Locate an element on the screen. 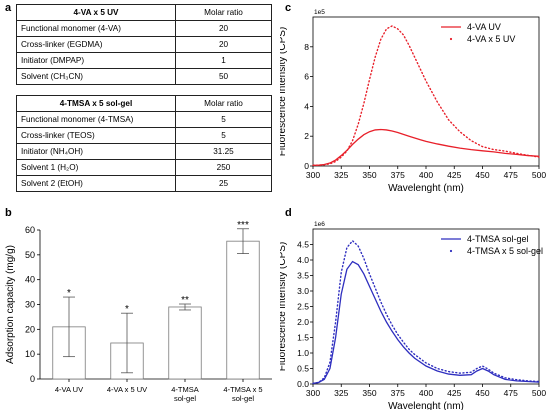 The image size is (550, 413). table-row: Cross-linker (TEOS) 5 is located at coordinates (144, 135).